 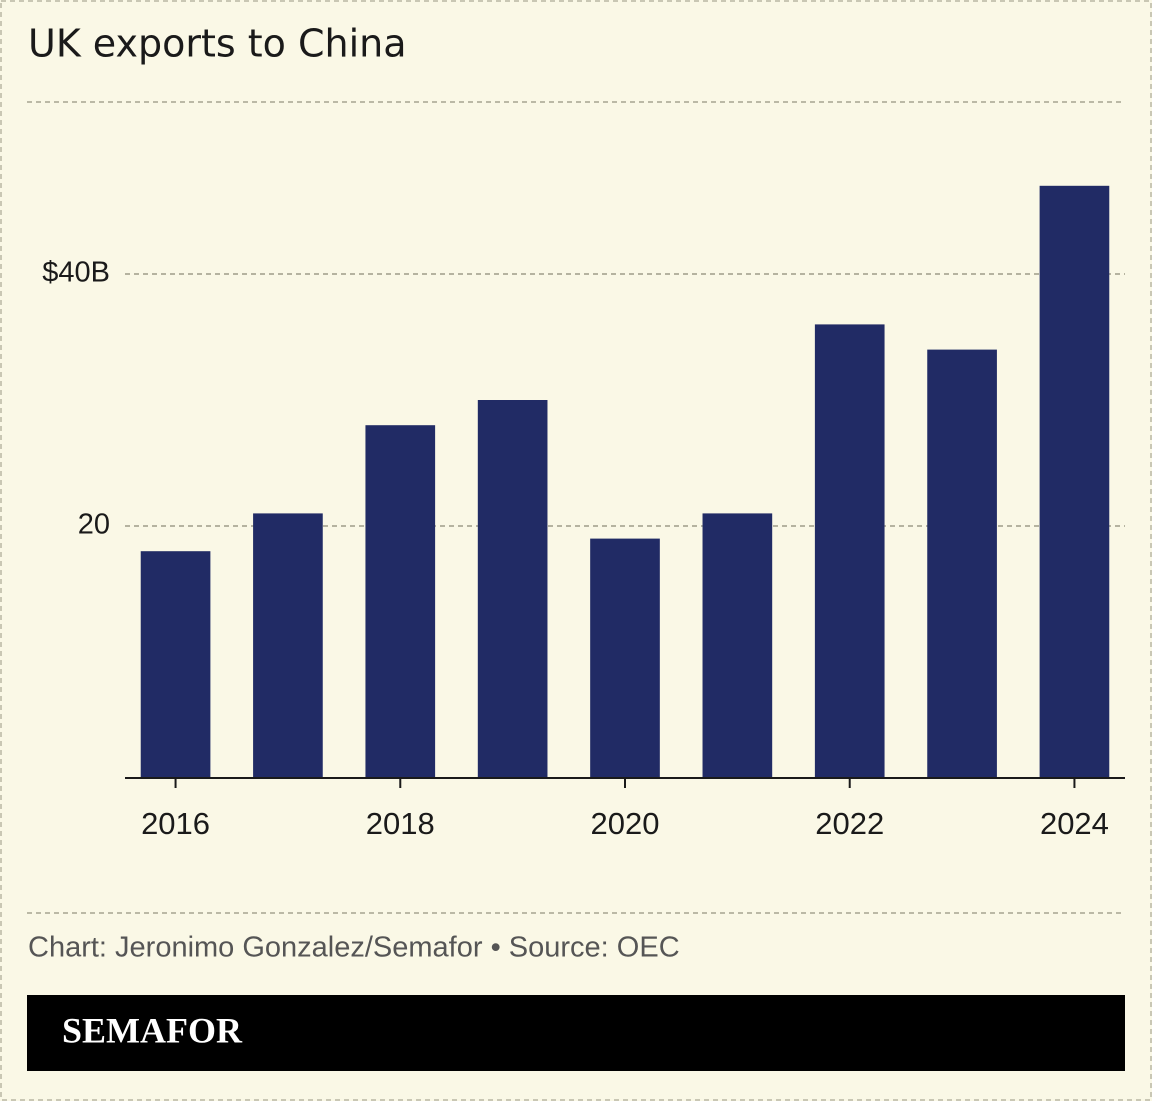 I want to click on logo: SEMAFOR, so click(x=152, y=1030).